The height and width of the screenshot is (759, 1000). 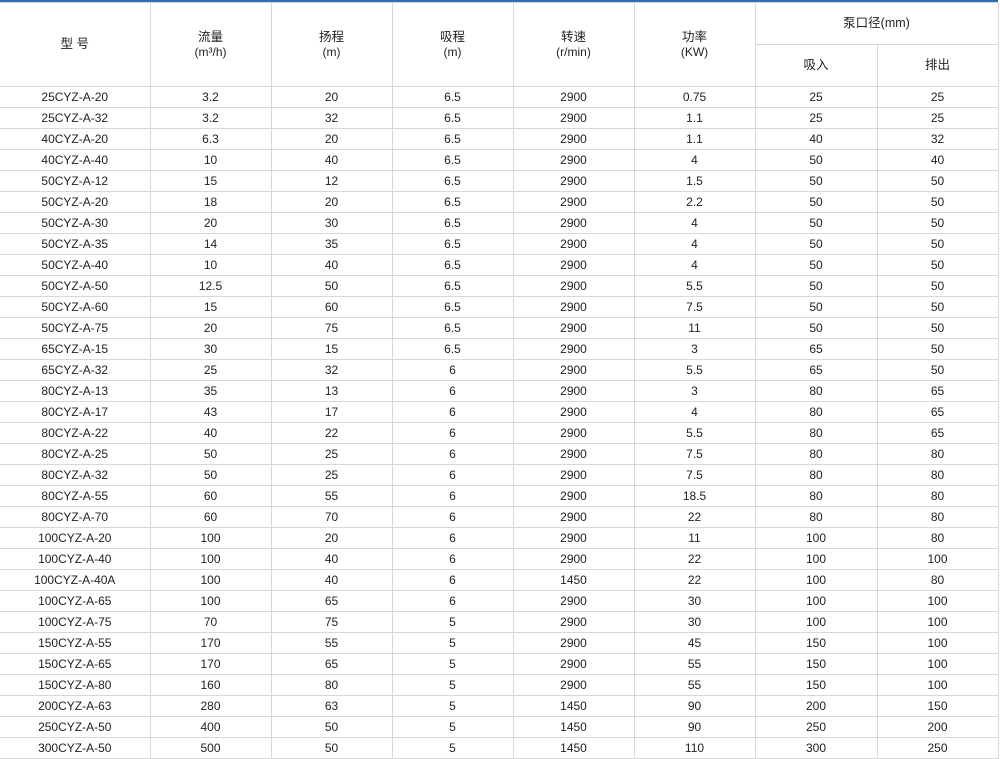 I want to click on cell-power: 1.1, so click(x=694, y=118).